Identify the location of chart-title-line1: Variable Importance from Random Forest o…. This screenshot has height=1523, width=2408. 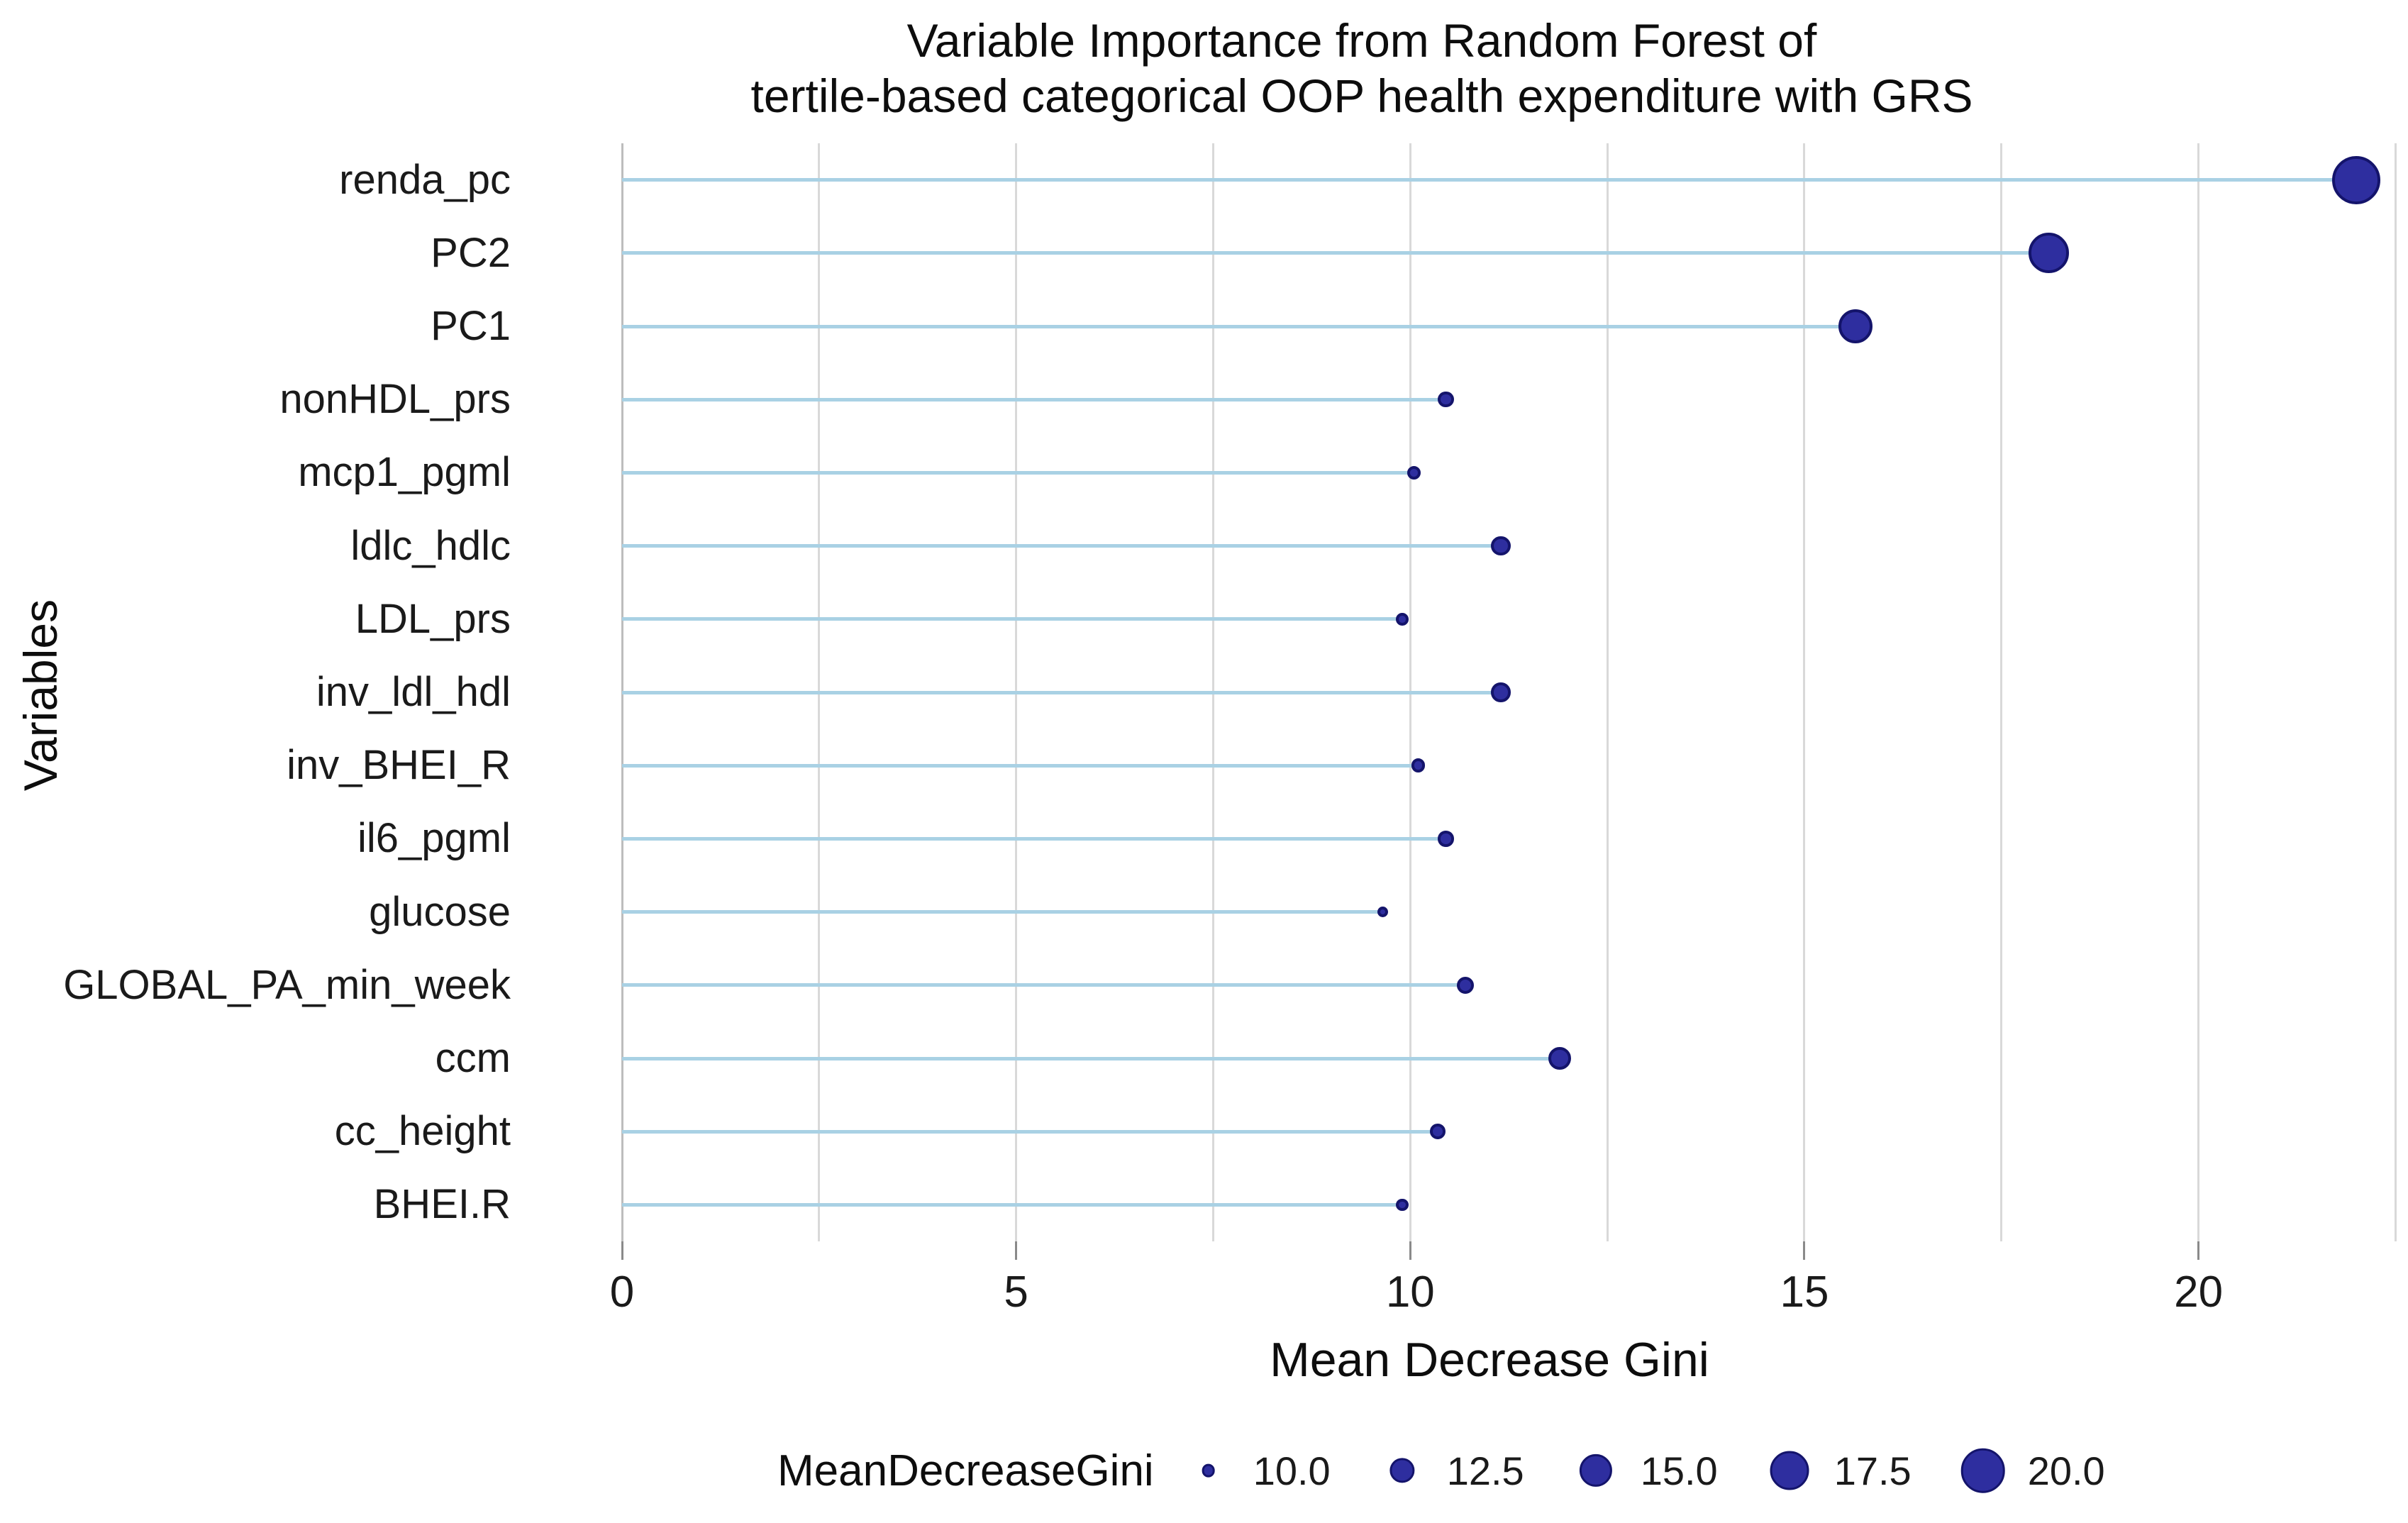
(1361, 40).